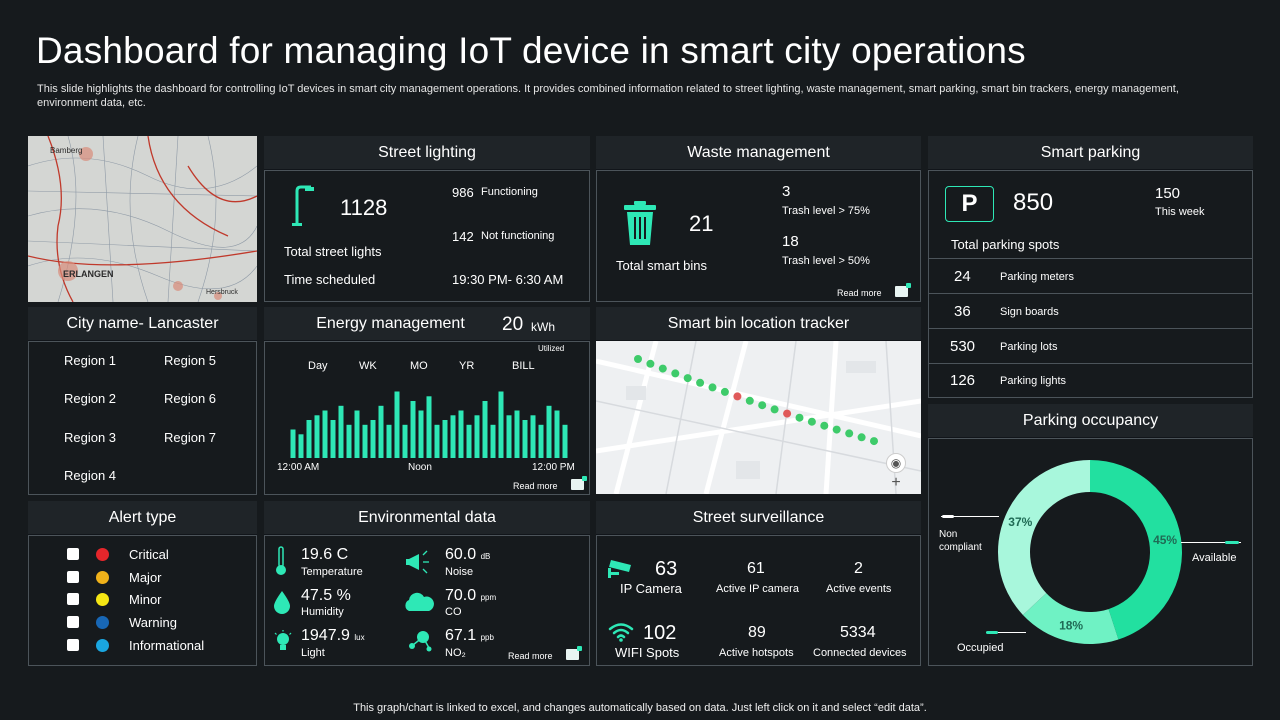 The width and height of the screenshot is (1280, 720). I want to click on total-street-lights-value: 1128, so click(364, 207).